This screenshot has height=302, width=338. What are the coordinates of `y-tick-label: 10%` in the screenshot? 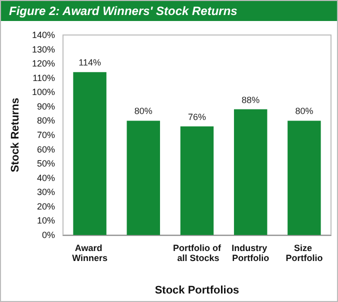 It's located at (45, 221).